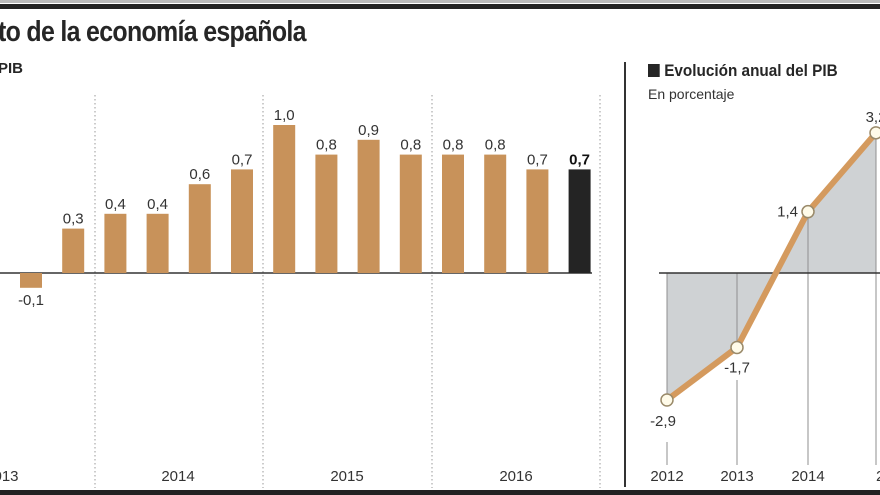 This screenshot has width=880, height=495. I want to click on bar-label-11: 0,8, so click(495, 145).